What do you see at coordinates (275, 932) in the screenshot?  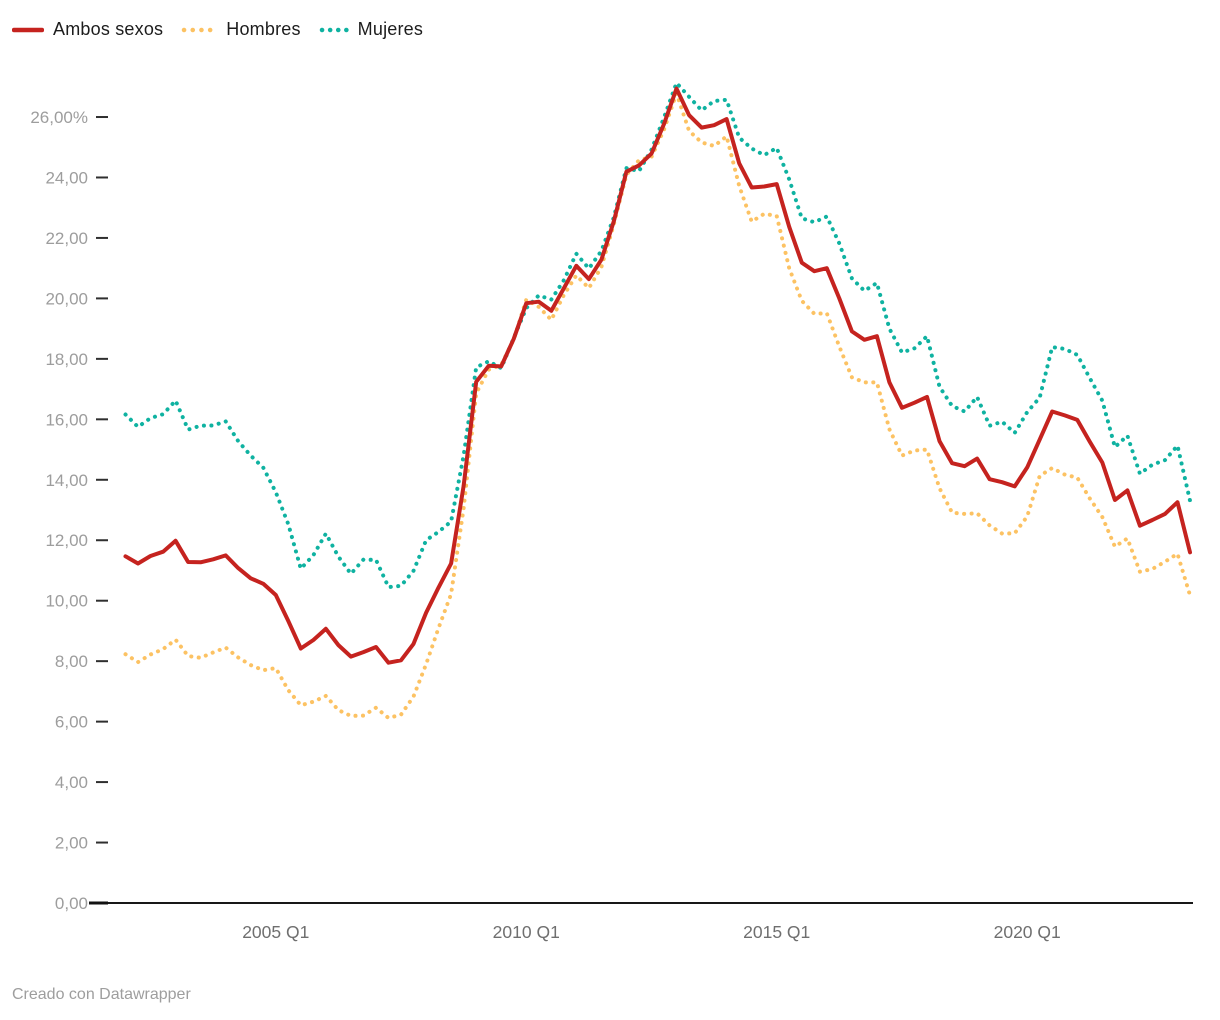 I see `x-axis-label: 2005 Q1` at bounding box center [275, 932].